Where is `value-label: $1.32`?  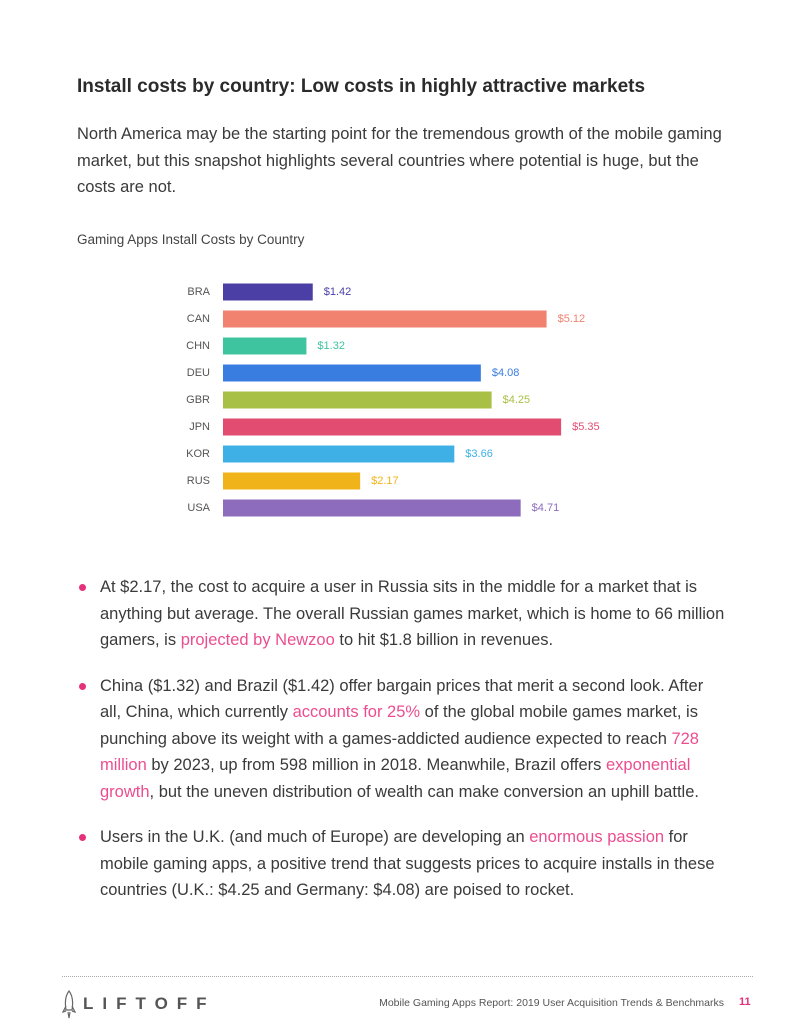 value-label: $1.32 is located at coordinates (331, 346).